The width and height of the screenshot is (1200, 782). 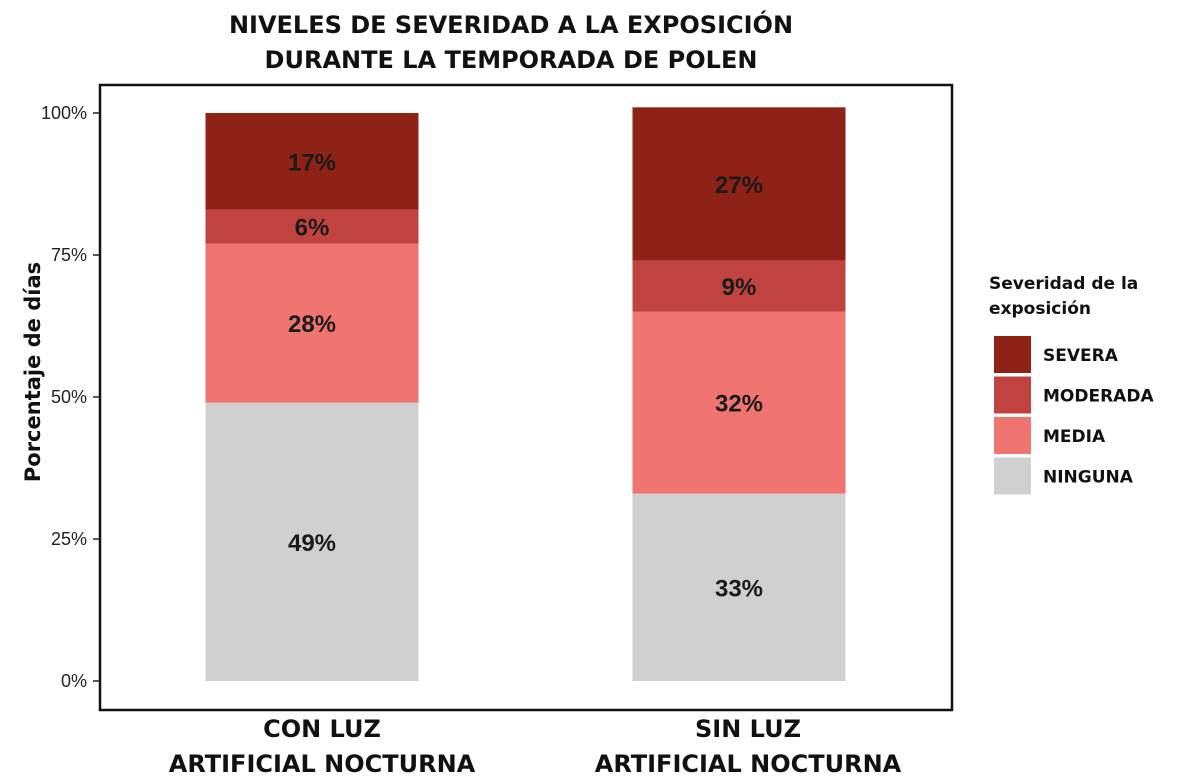 I want to click on legend-label: NINGUNA, so click(x=1088, y=478).